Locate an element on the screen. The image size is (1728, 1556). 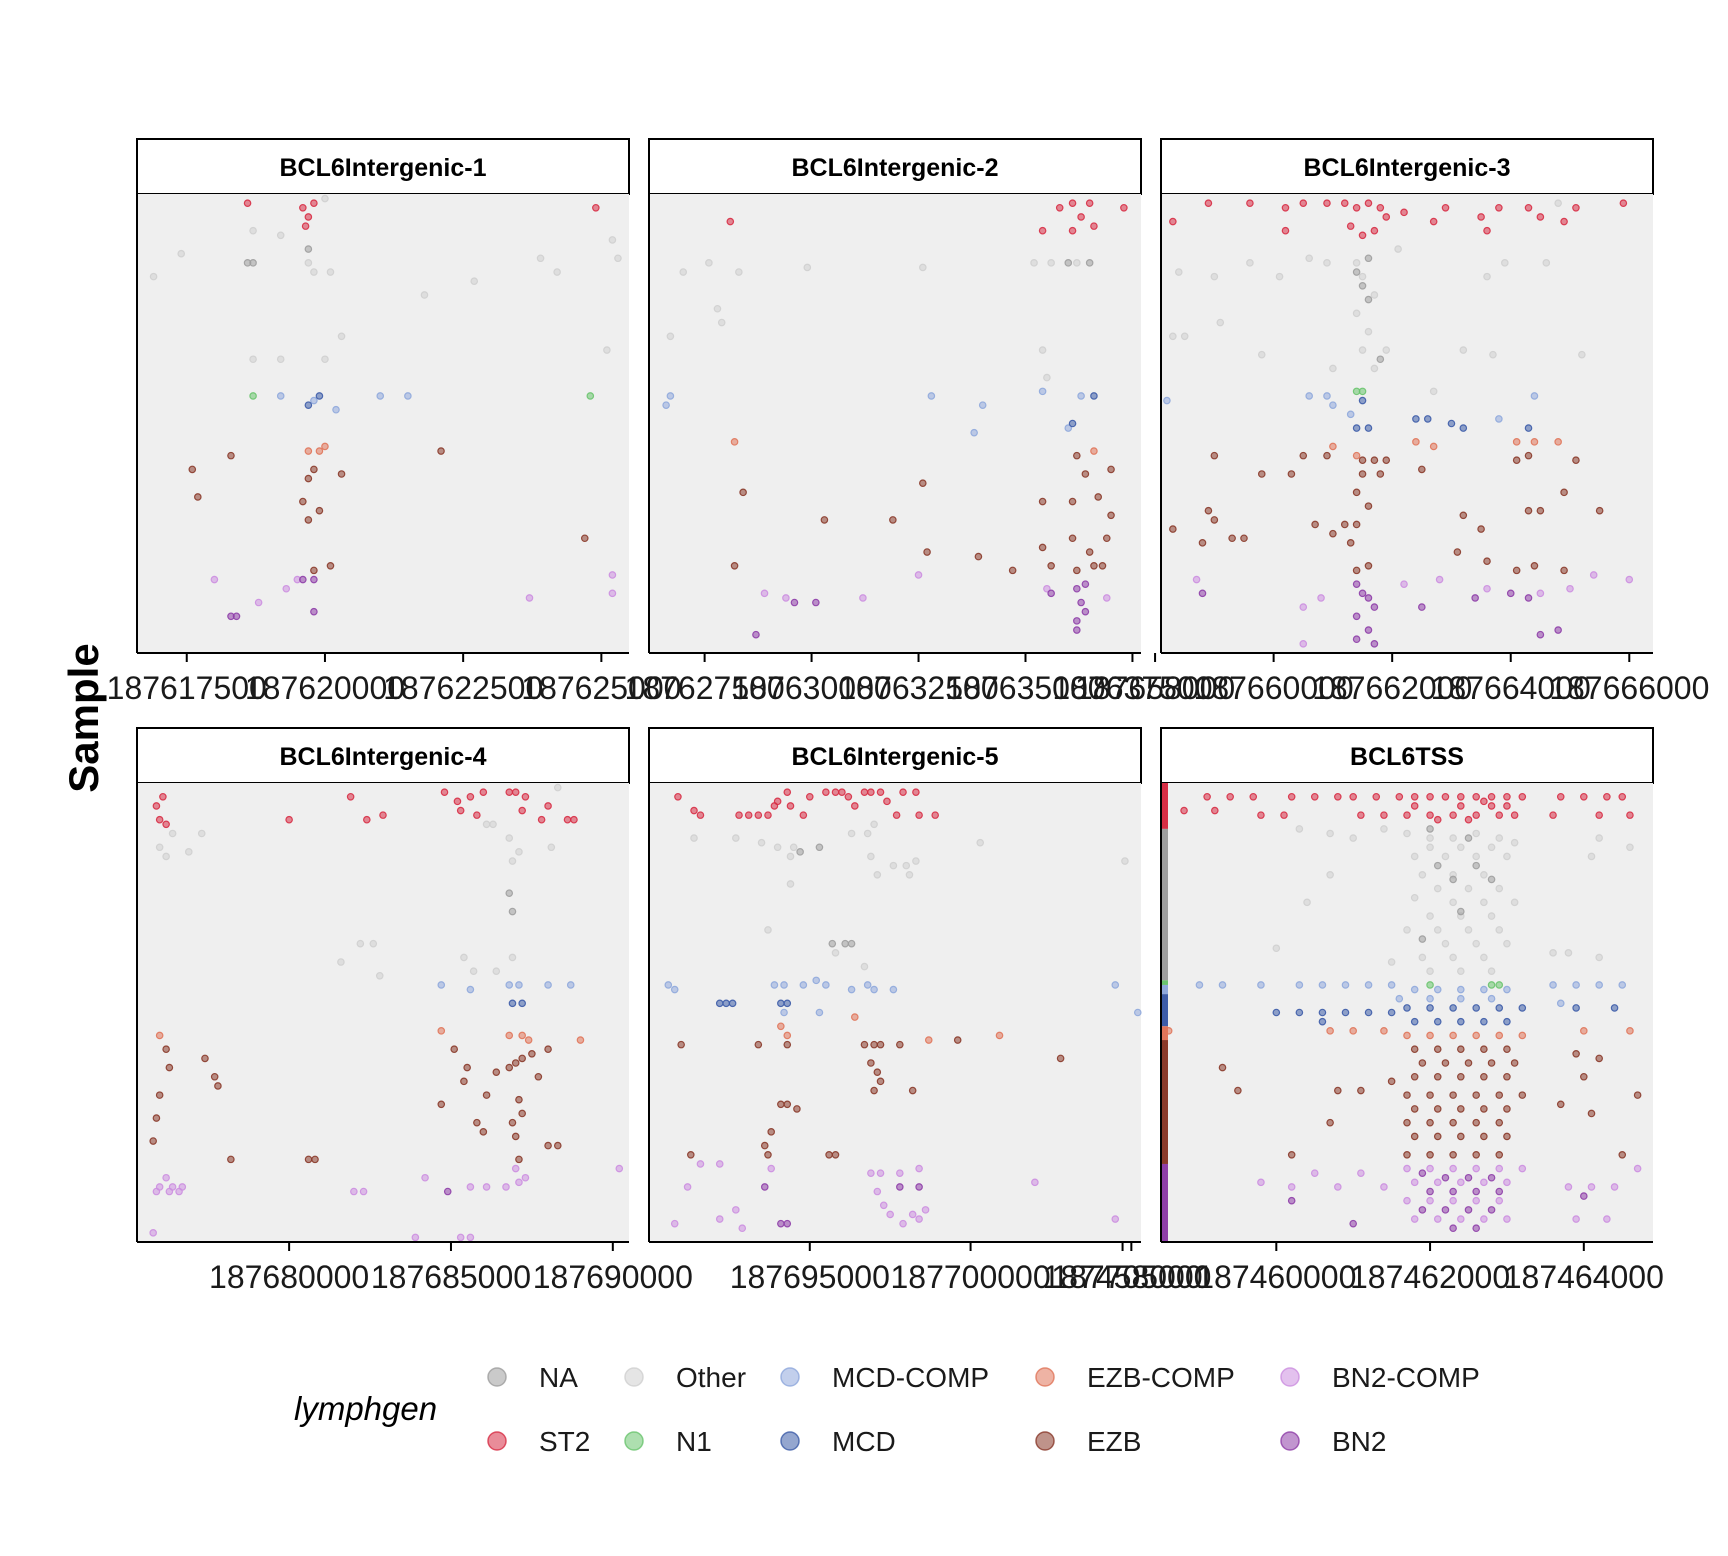
legend-label: N1 is located at coordinates (694, 1441).